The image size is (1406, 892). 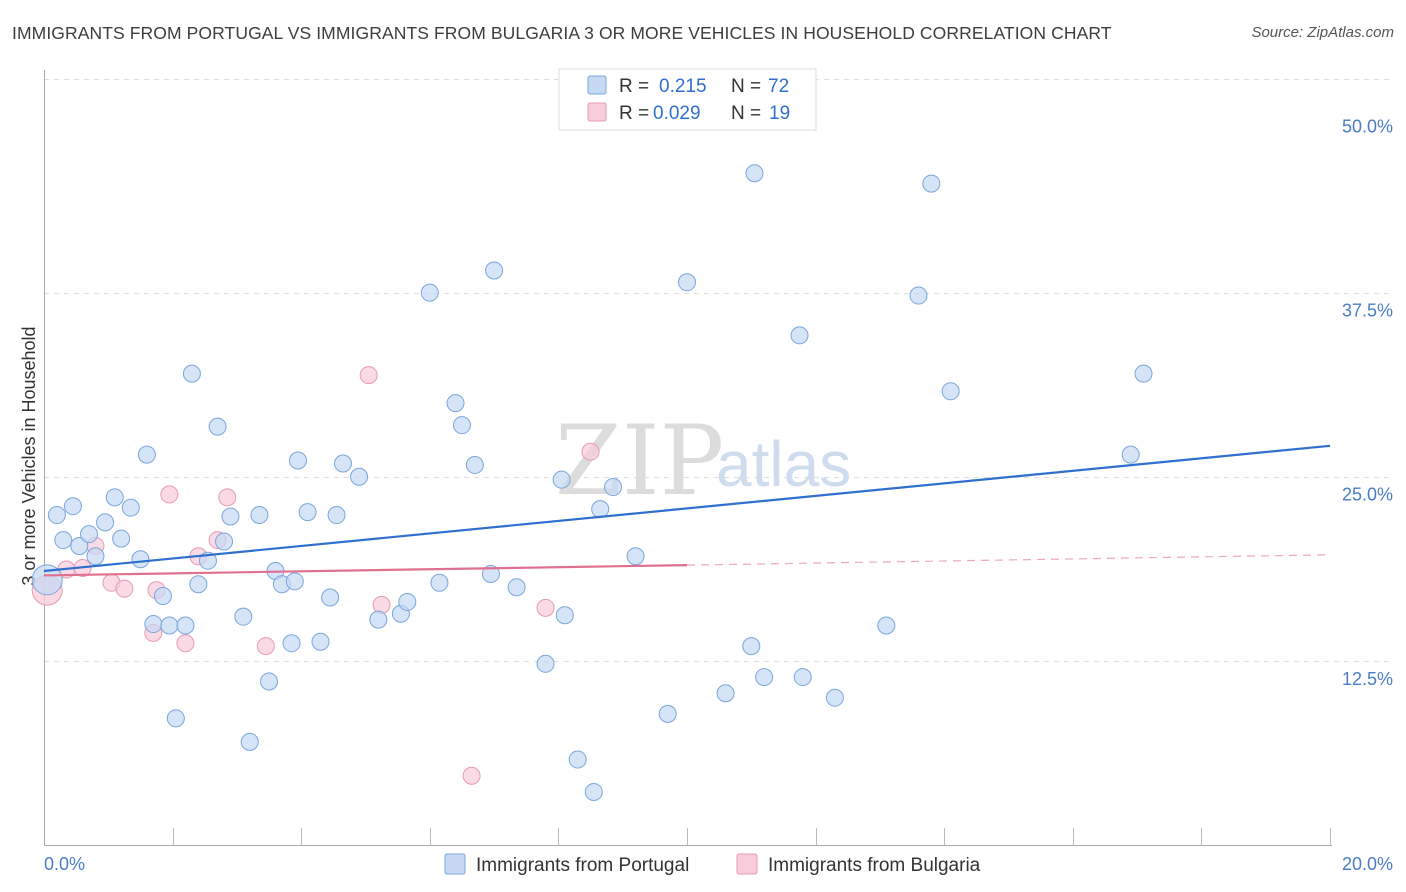 I want to click on legend-r-value-bulgaria: 0.029, so click(x=677, y=113).